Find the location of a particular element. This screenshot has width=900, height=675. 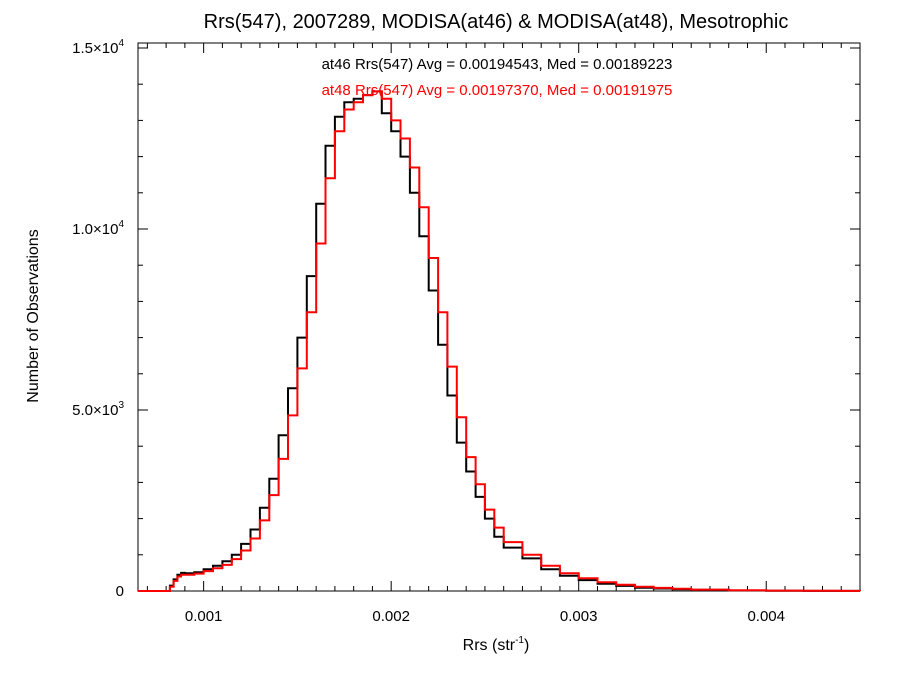

x-axis-label-text: Rrs (str is located at coordinates (489, 645).